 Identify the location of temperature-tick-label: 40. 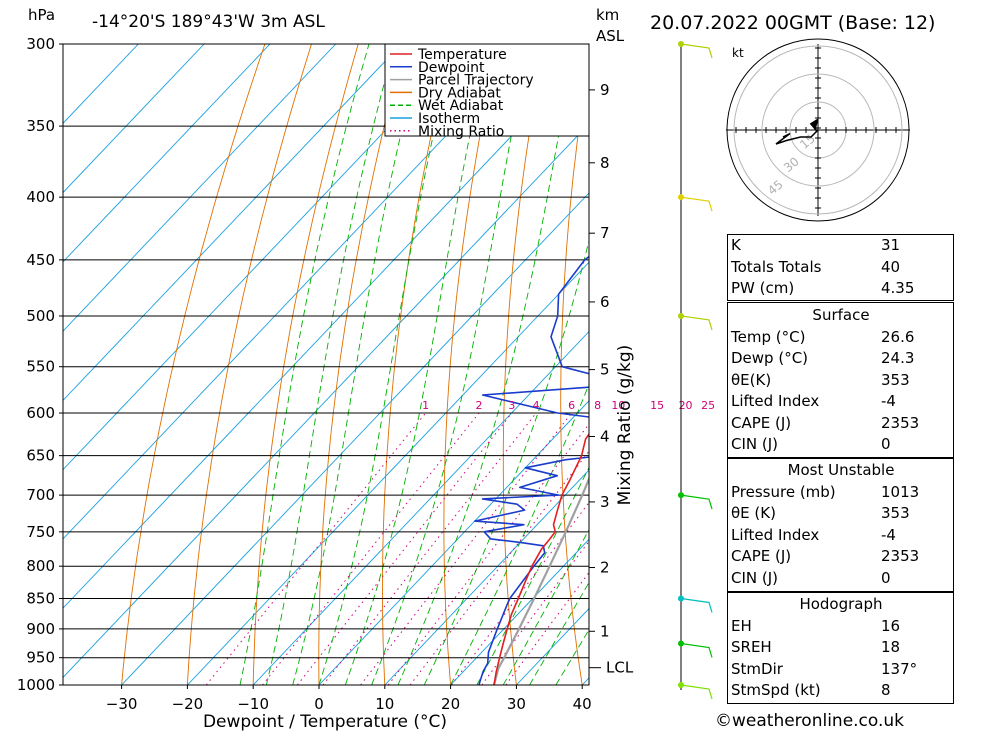
(582, 704).